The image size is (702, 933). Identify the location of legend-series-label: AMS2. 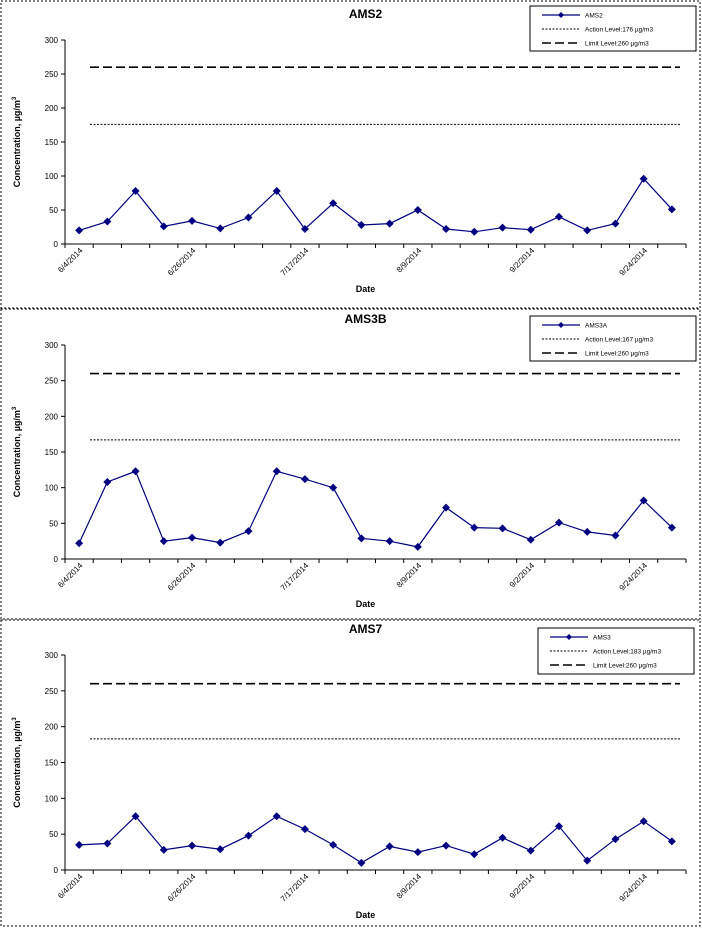
(594, 16).